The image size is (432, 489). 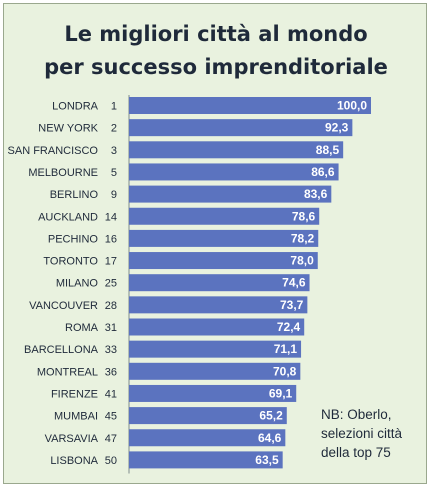 I want to click on value-label: 86,6, so click(x=323, y=172).